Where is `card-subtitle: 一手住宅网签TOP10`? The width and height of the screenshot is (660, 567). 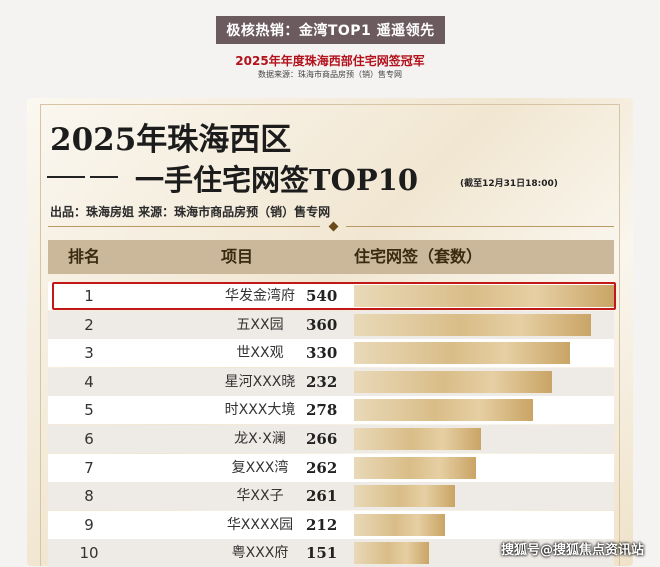 card-subtitle: 一手住宅网签TOP10 is located at coordinates (277, 180).